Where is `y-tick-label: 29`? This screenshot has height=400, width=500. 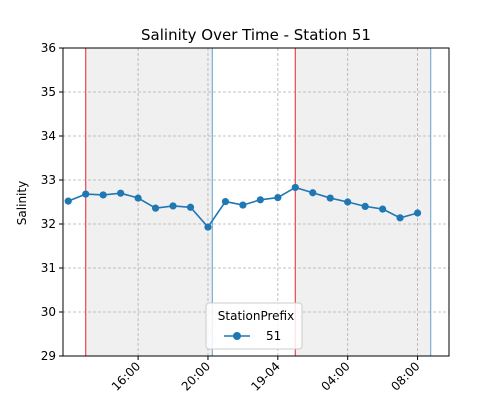
y-tick-label: 29 is located at coordinates (48, 356).